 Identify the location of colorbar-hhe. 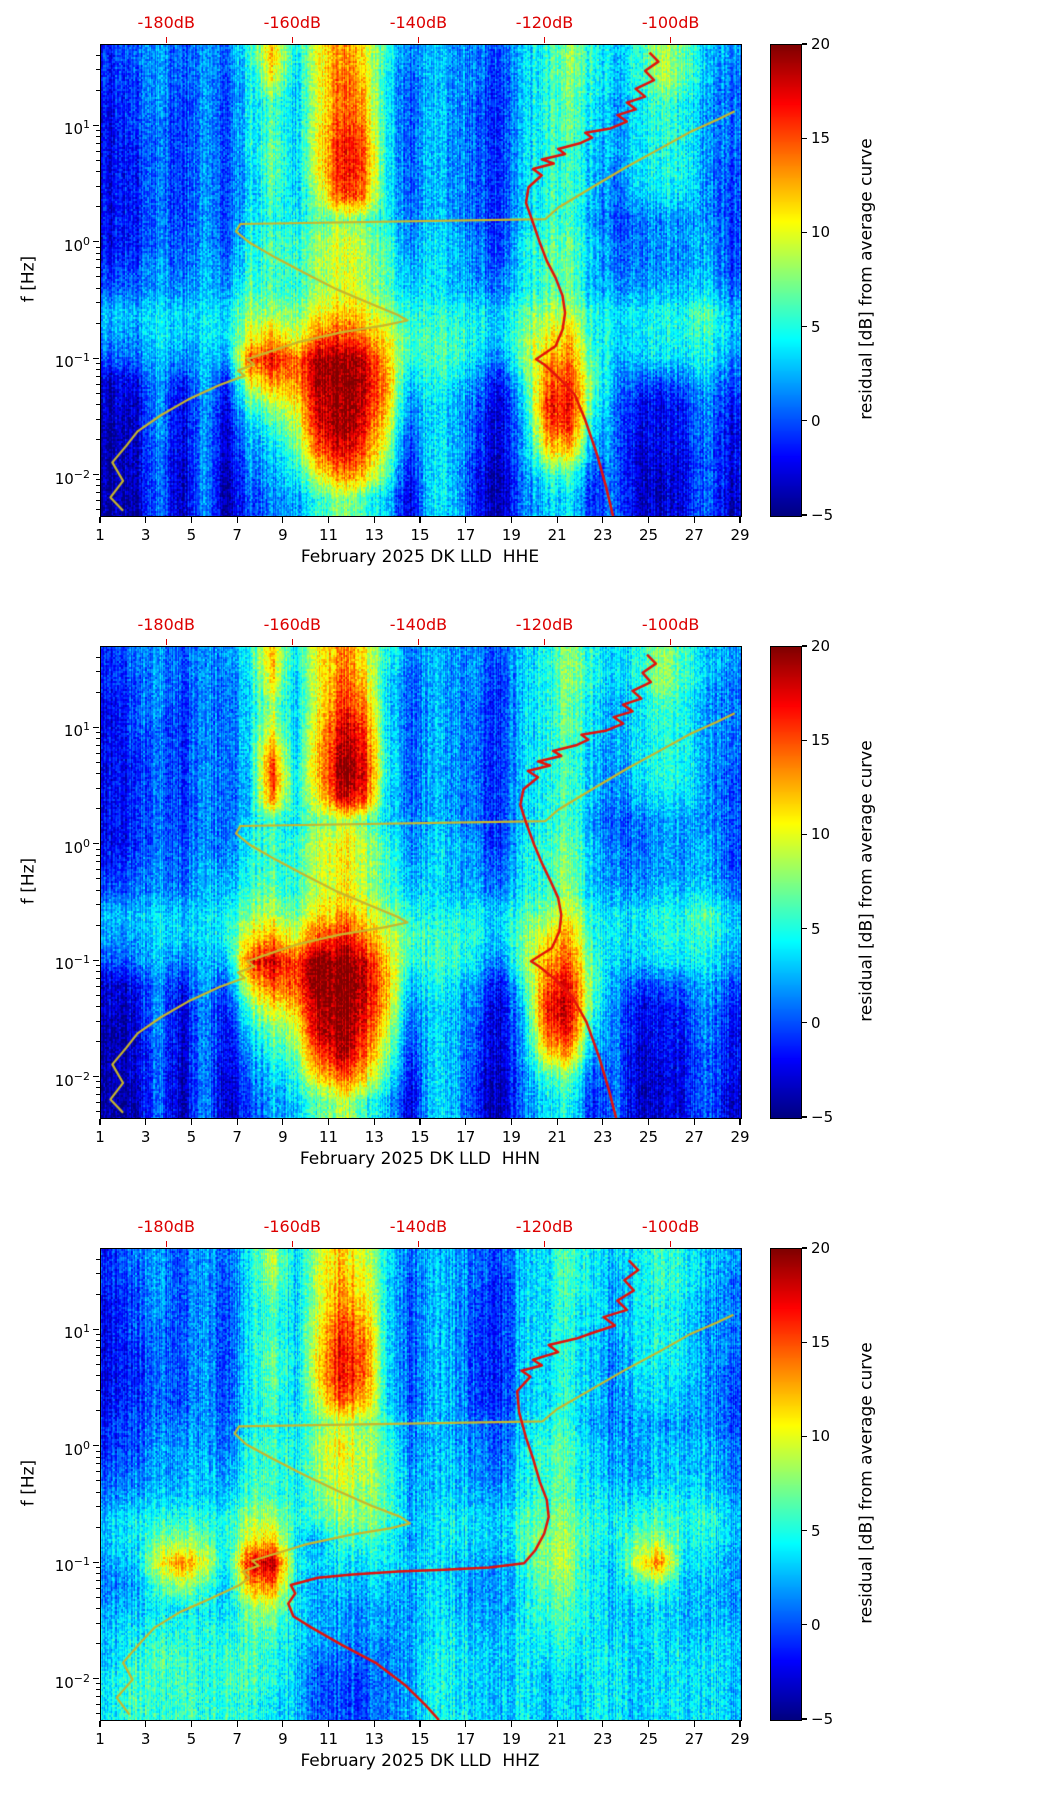
(786, 280).